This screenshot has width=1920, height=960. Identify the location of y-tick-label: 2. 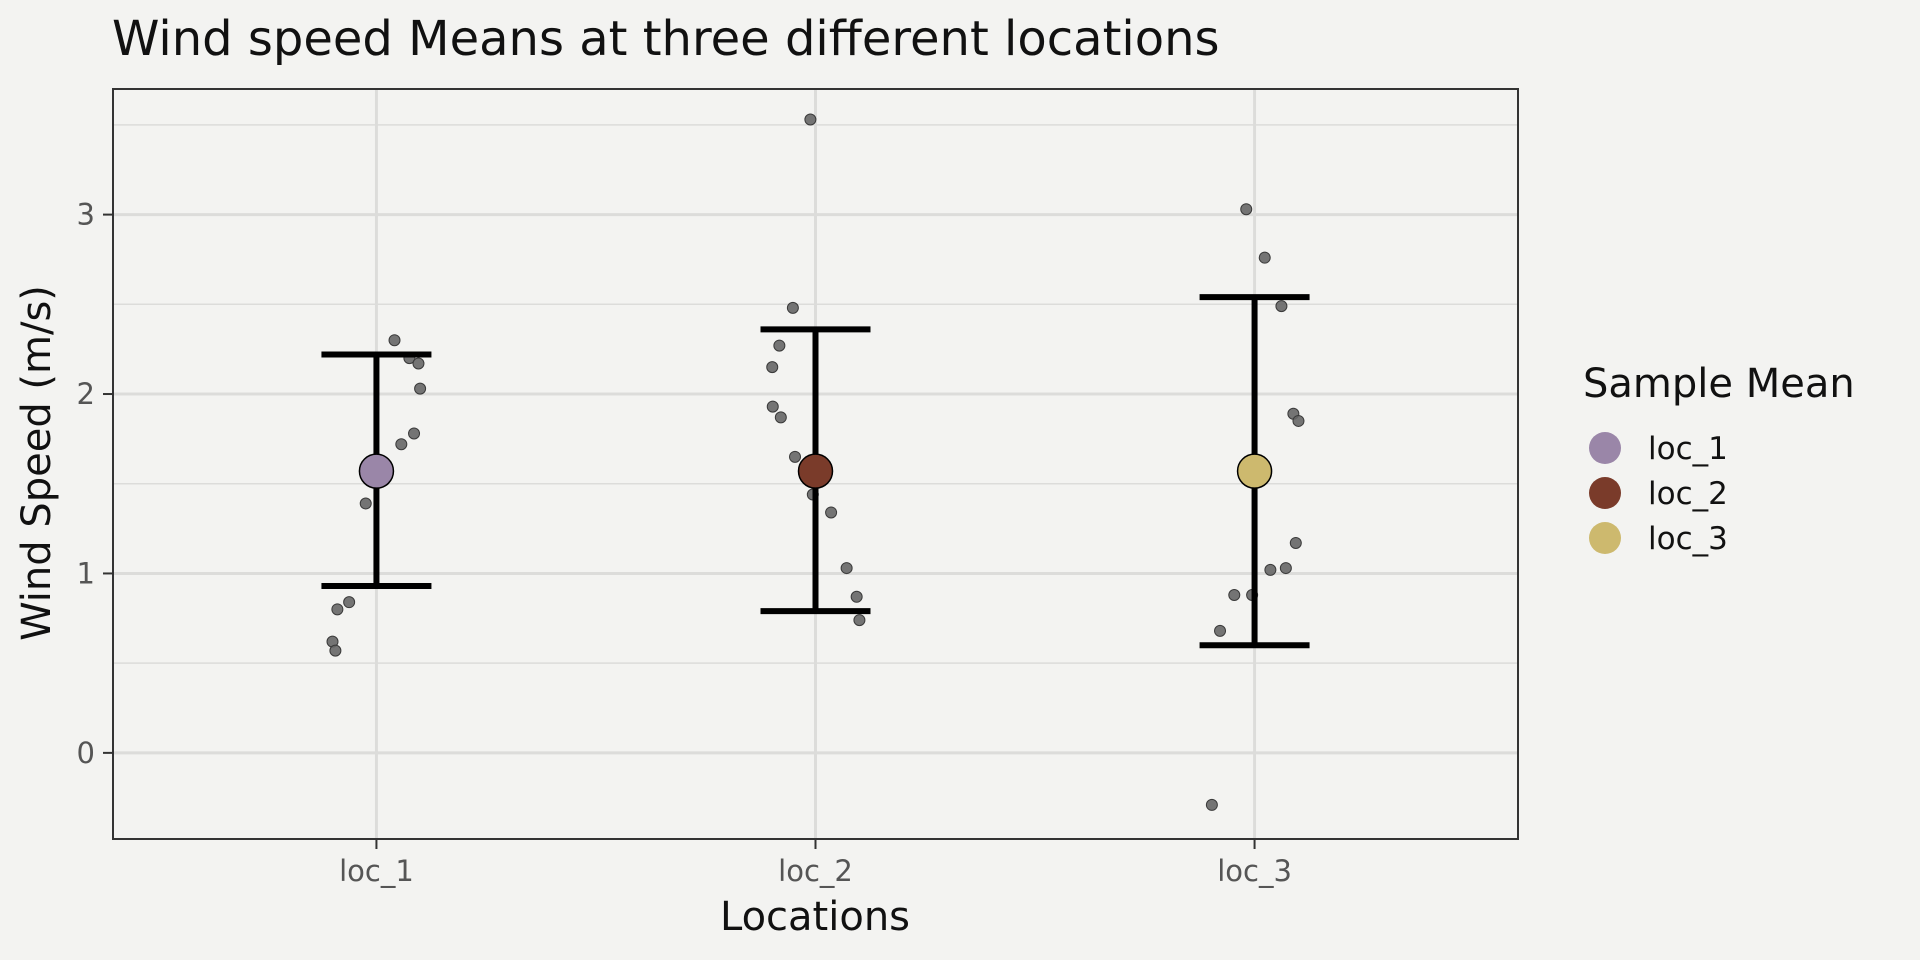
(86, 394).